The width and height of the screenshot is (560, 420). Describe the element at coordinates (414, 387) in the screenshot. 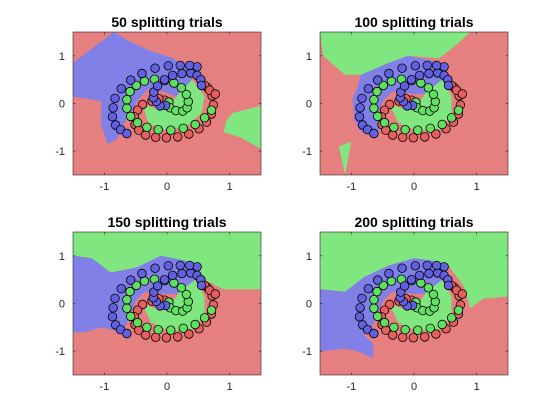

I see `subplot-4-xtick-label-2: 0` at that location.